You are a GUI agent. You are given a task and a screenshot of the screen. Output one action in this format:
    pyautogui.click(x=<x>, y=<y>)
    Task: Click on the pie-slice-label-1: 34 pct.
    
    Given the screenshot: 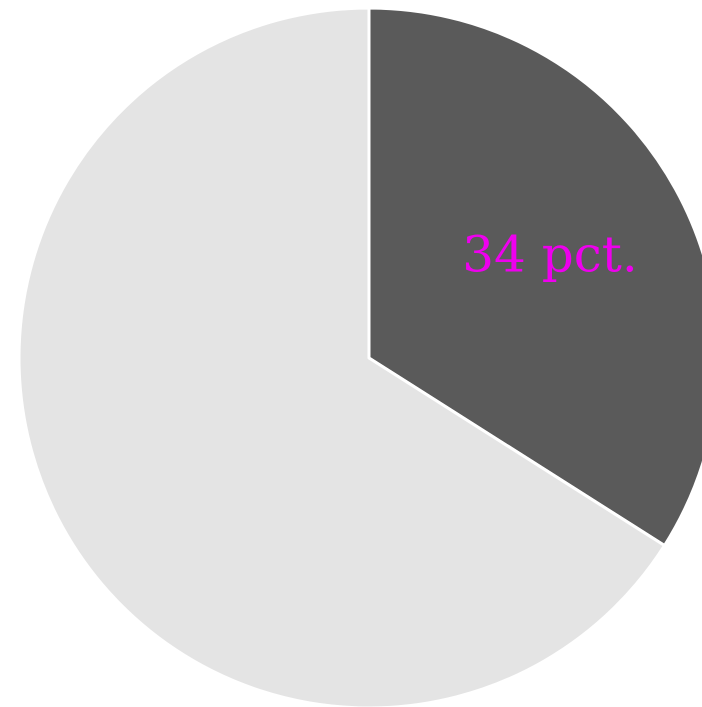 What is the action you would take?
    pyautogui.click(x=550, y=255)
    